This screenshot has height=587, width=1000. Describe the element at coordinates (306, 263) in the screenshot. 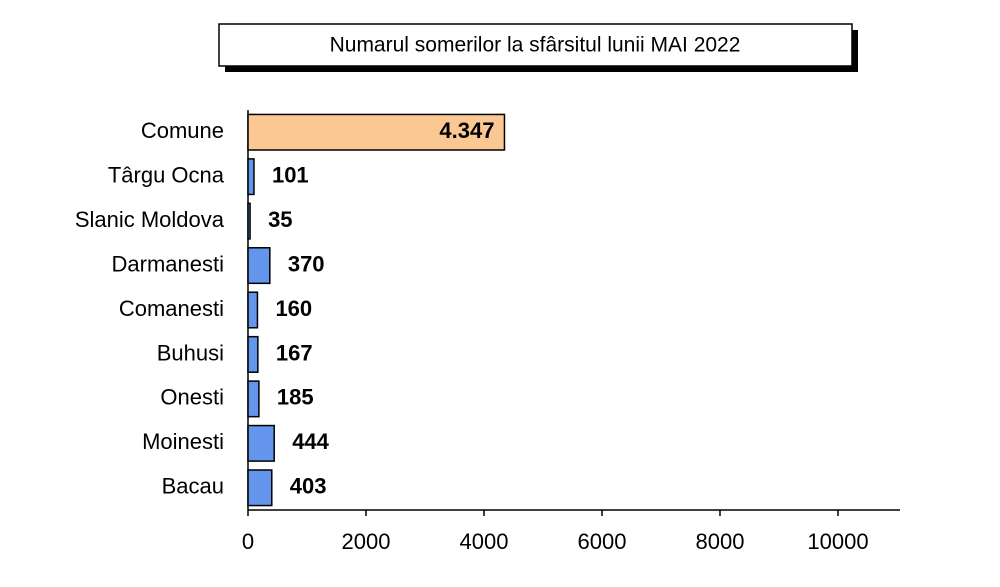

I see `value-label: 370` at that location.